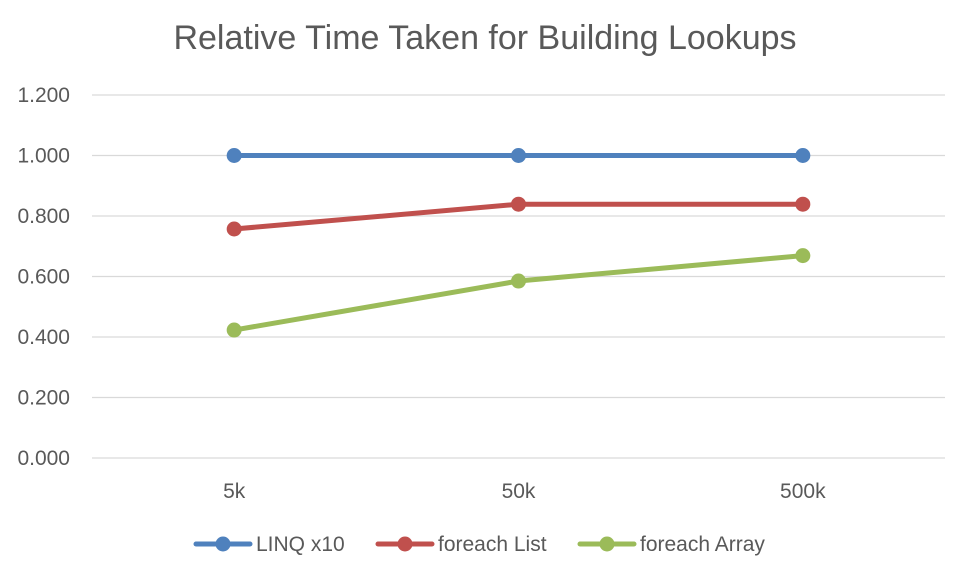 Image resolution: width=964 pixels, height=578 pixels. What do you see at coordinates (43, 95) in the screenshot?
I see `y-tick-label: 1.200` at bounding box center [43, 95].